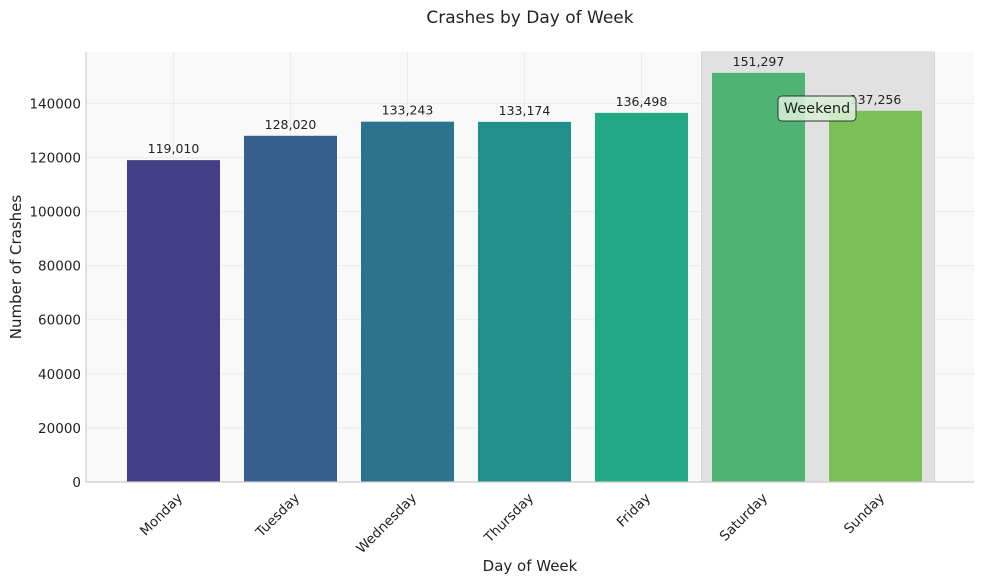  I want to click on y-tick-label: 120000, so click(55, 158).